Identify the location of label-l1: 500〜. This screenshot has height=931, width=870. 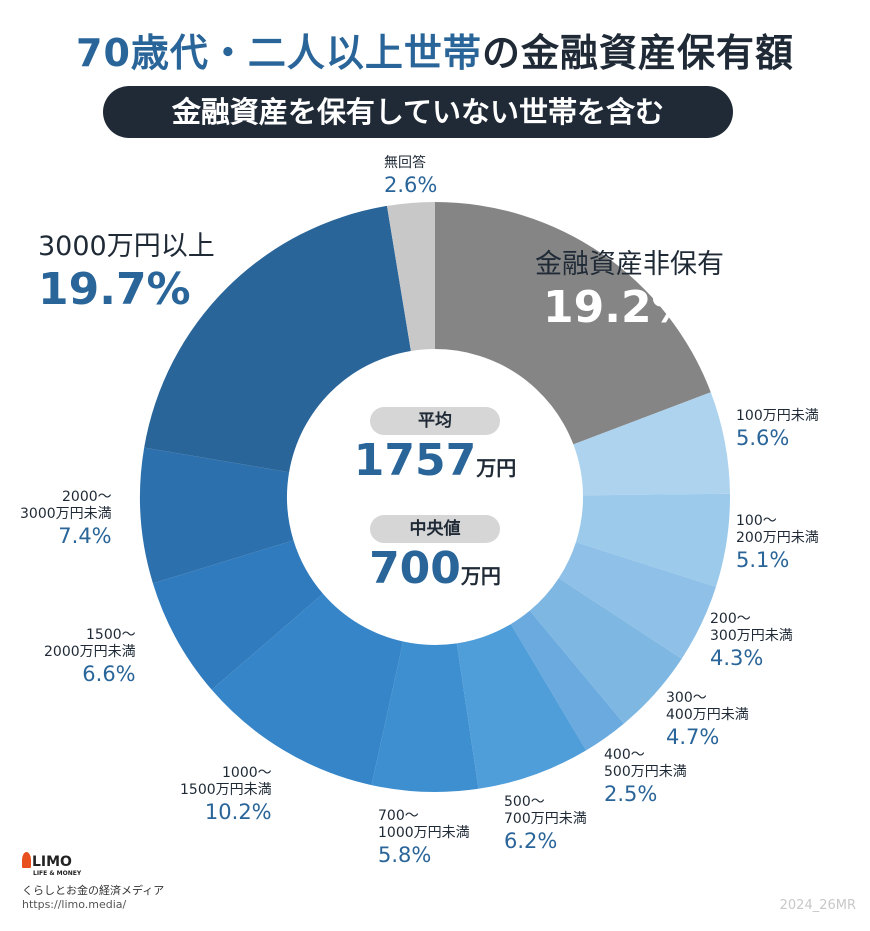
(524, 802).